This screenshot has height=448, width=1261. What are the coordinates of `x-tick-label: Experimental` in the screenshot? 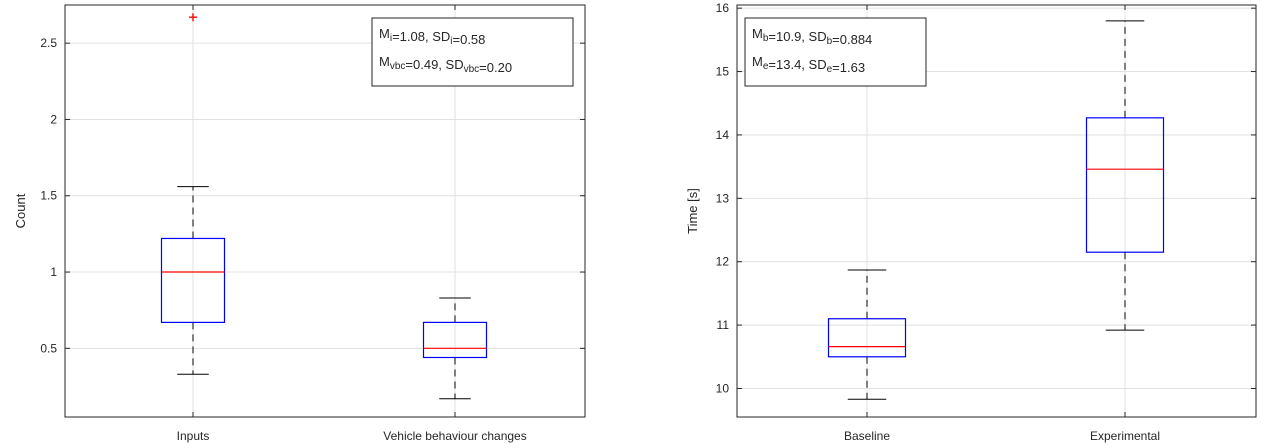 It's located at (1125, 436).